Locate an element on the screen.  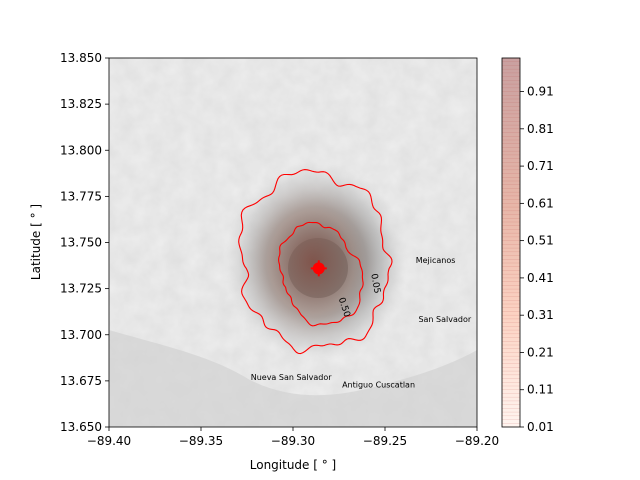
colorbar-tick-label: 0.91 is located at coordinates (540, 92).